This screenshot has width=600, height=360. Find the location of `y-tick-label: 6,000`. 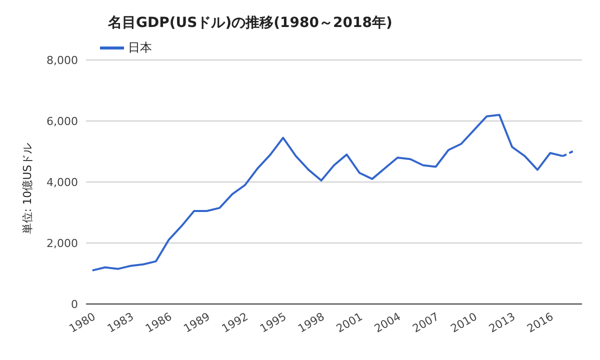

y-tick-label: 6,000 is located at coordinates (62, 121).